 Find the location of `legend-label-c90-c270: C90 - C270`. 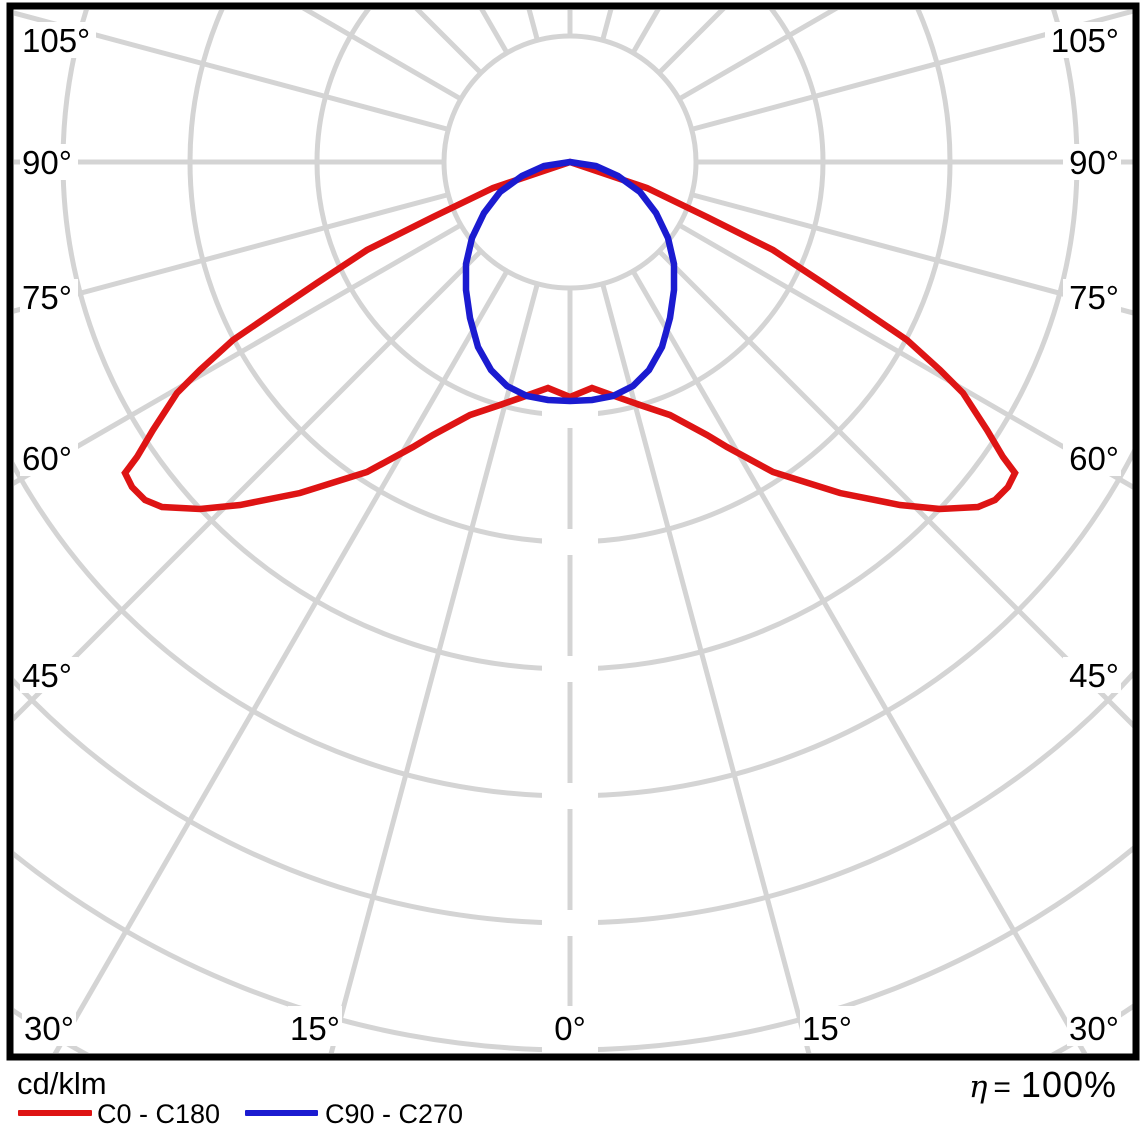

legend-label-c90-c270: C90 - C270 is located at coordinates (394, 1114).